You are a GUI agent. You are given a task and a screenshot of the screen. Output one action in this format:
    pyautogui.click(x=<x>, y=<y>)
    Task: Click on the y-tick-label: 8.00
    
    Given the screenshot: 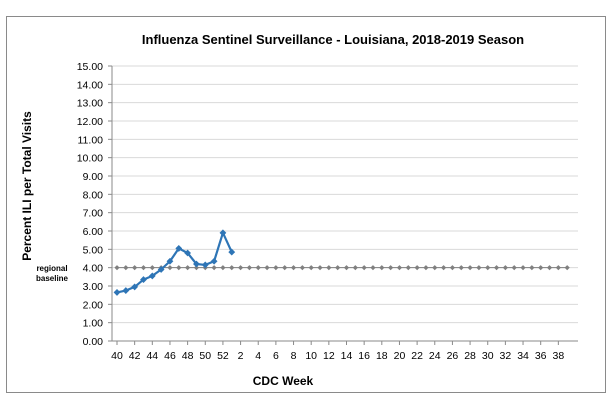 What is the action you would take?
    pyautogui.click(x=93, y=195)
    